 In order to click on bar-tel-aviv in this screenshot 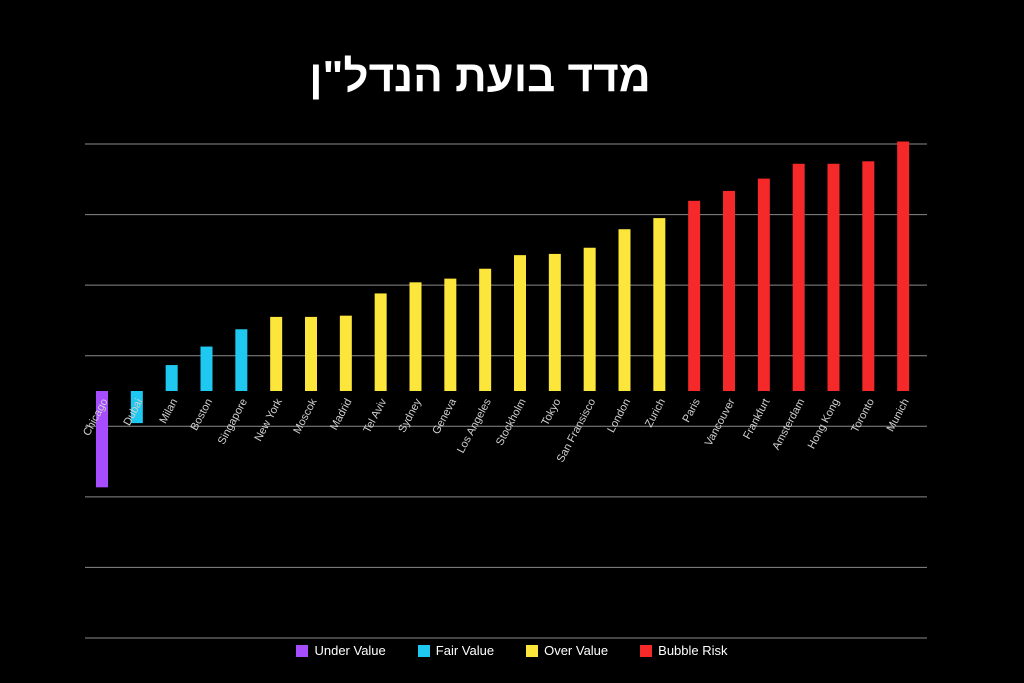, I will do `click(380, 342)`.